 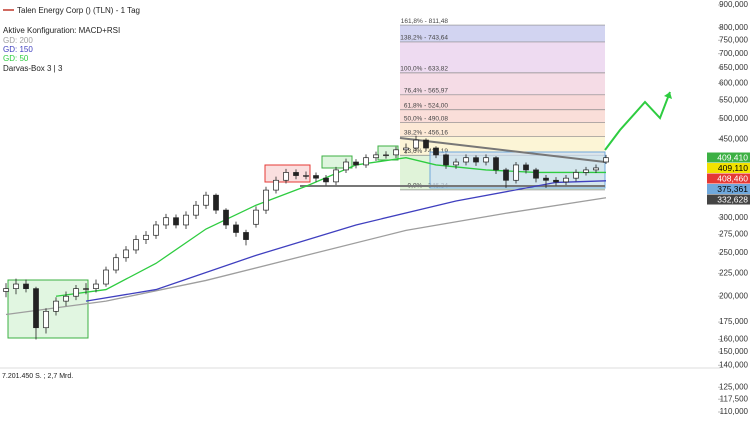 What do you see at coordinates (732, 189) in the screenshot?
I see `price-badge-label: 375,361` at bounding box center [732, 189].